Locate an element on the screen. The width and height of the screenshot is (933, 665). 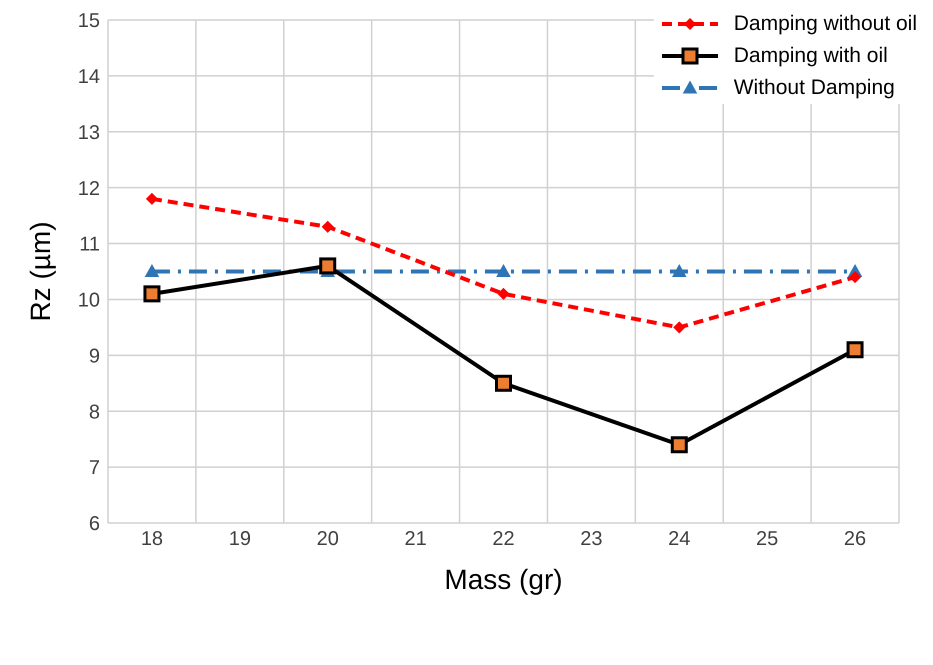
y-tick-label: 8 is located at coordinates (94, 412).